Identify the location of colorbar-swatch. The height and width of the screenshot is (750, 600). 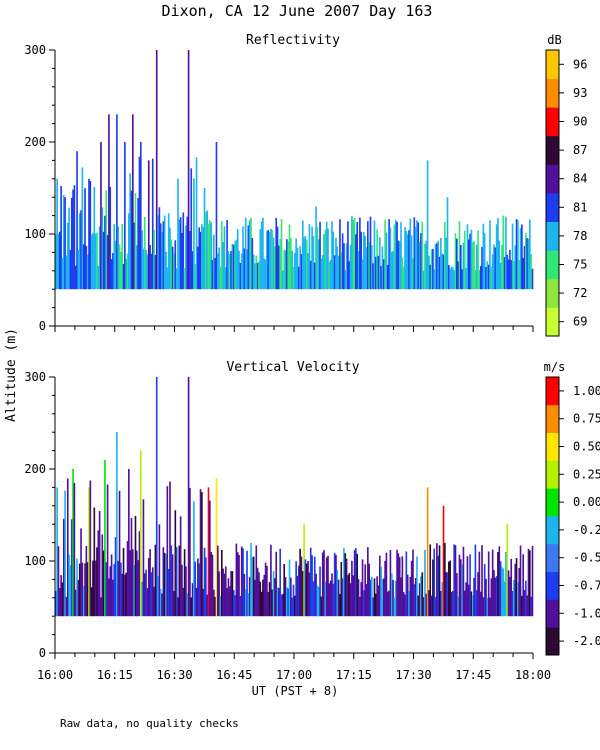
(552, 530).